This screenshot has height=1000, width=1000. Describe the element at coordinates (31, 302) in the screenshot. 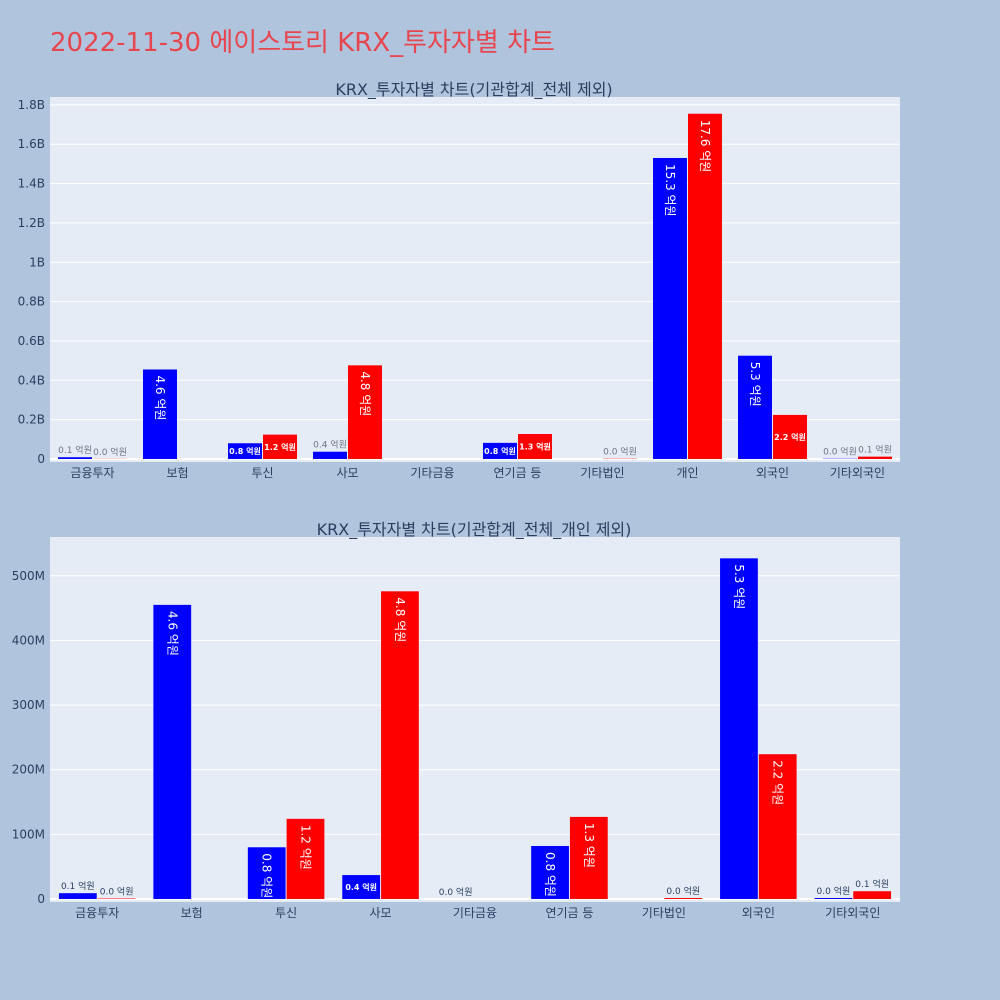

I see `y-tick-label: 0.8B` at that location.